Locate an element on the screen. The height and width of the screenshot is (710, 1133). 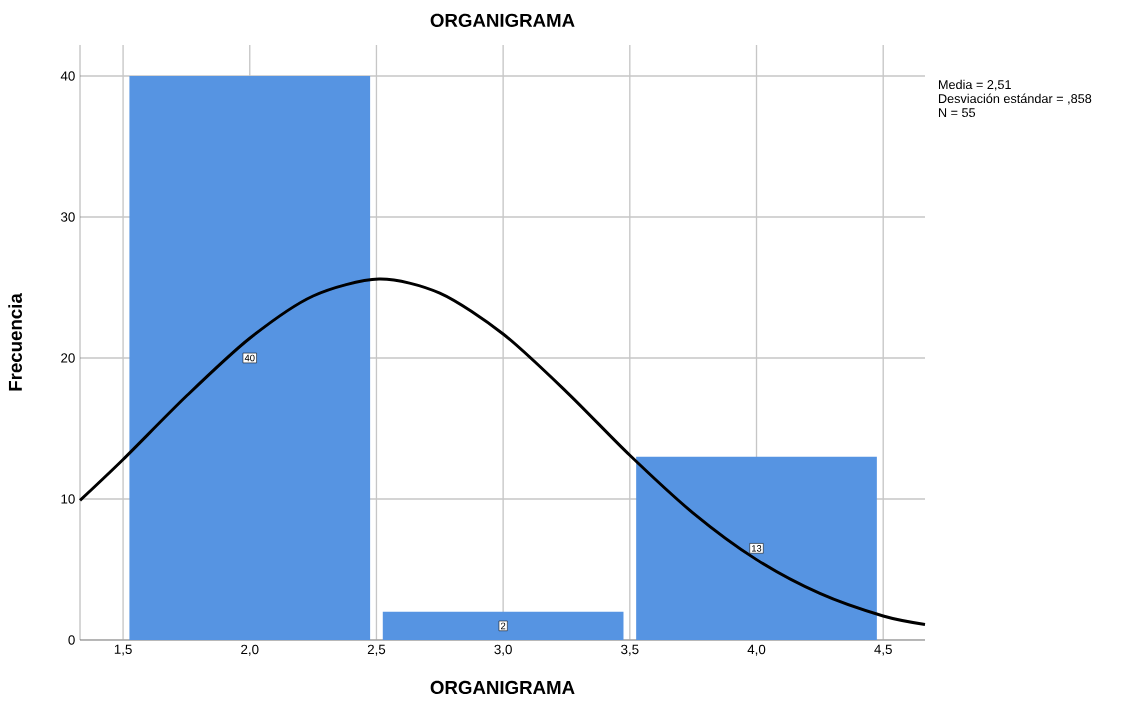
x-tick-label: 4,0 is located at coordinates (756, 650).